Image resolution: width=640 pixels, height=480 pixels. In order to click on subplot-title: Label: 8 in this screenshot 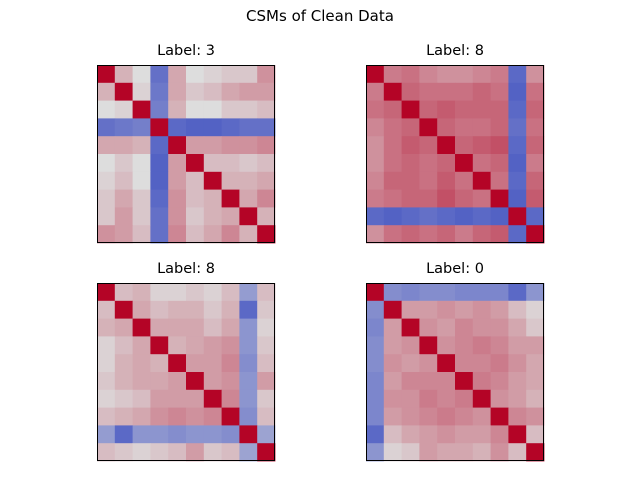, I will do `click(186, 269)`.